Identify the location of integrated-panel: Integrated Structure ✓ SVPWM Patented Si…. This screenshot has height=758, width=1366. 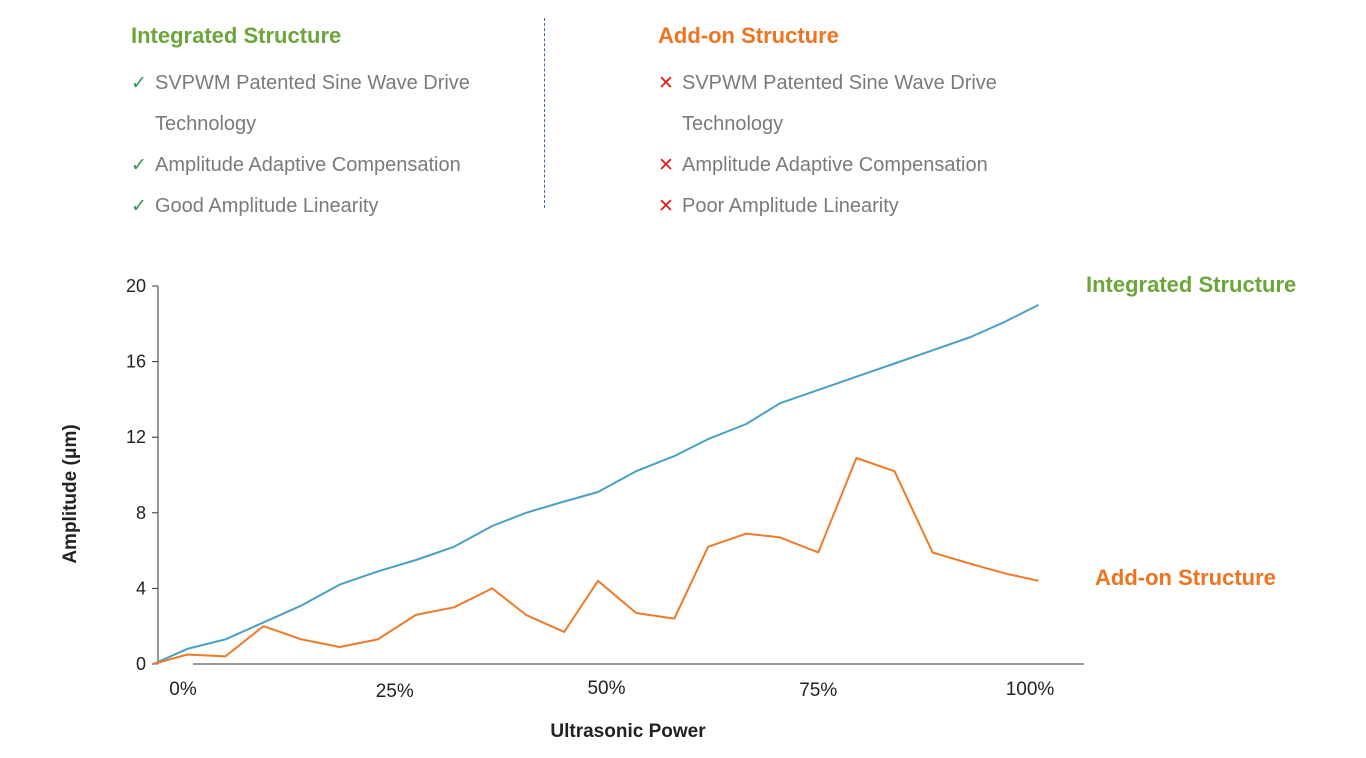
(331, 123).